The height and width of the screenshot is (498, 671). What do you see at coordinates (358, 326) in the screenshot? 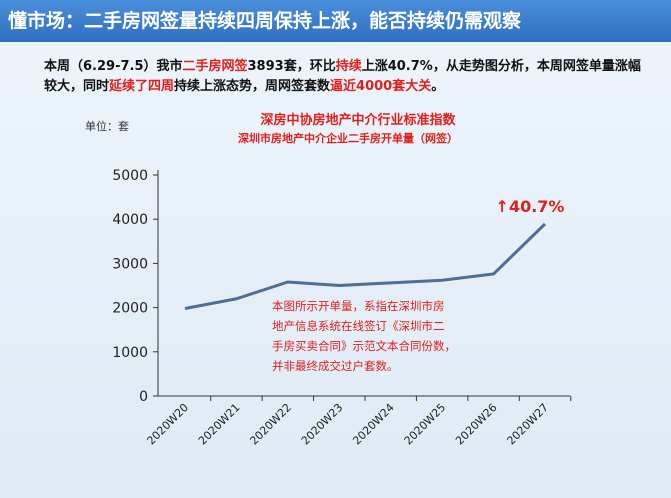
I see `note: 地产信息系统在线签订《深圳市二` at bounding box center [358, 326].